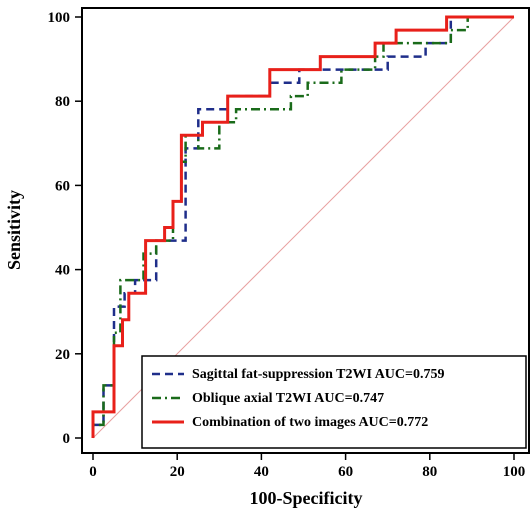 The image size is (532, 519). What do you see at coordinates (306, 498) in the screenshot?
I see `x-axis-title: 100-Specificity` at bounding box center [306, 498].